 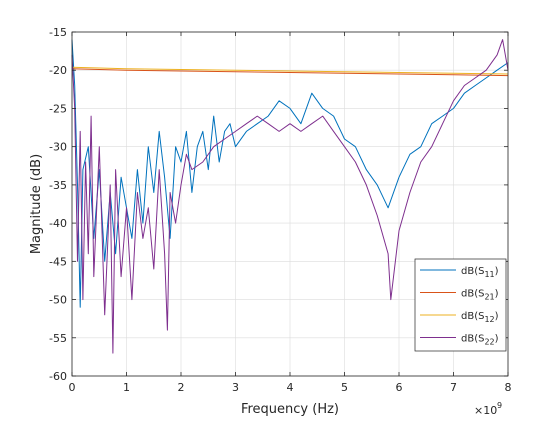 I want to click on legend-label-s11: dB(S11), so click(x=480, y=272).